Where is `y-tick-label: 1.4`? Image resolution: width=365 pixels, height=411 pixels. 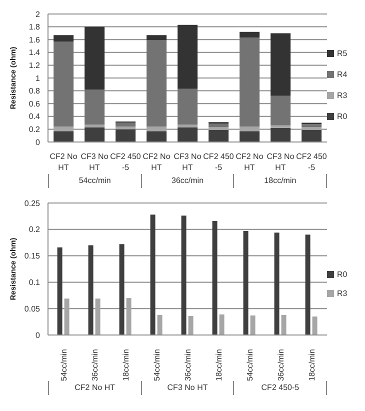 y-tick-label: 1.4 is located at coordinates (34, 53).